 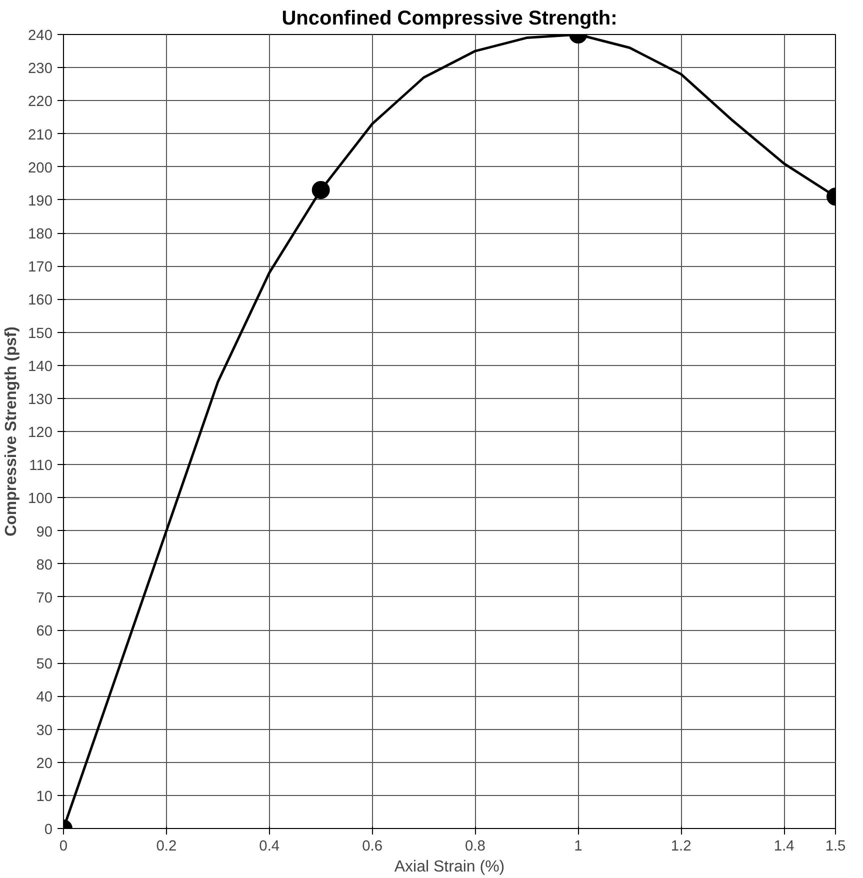 I want to click on y-tick-label: 80, so click(x=44, y=565).